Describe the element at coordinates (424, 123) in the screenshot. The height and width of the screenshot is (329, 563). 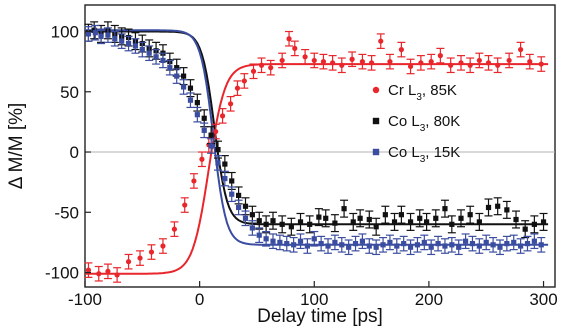
I see `legend-label: Co L3, 80K` at that location.